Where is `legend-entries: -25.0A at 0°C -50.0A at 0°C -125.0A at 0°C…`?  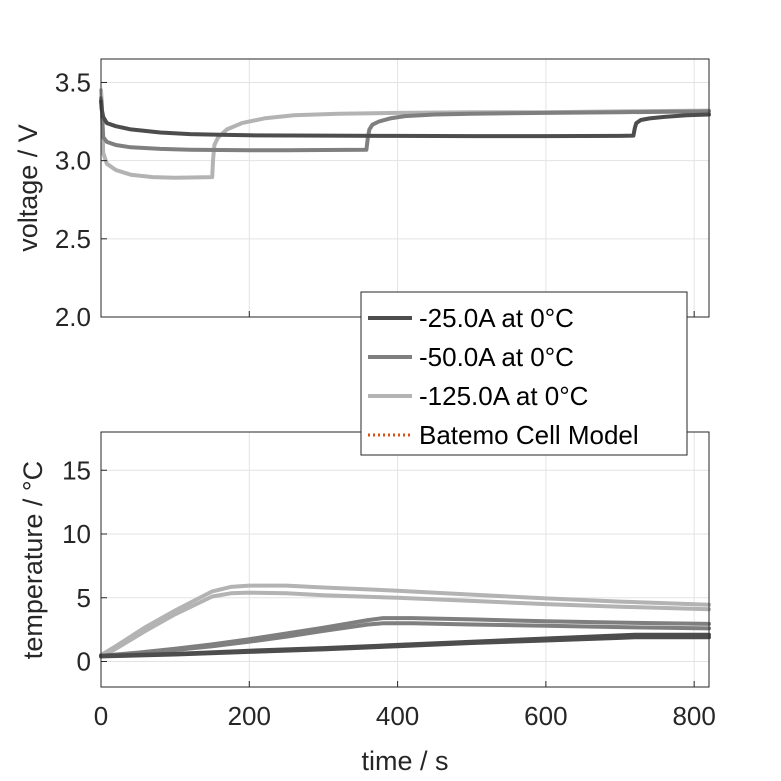 legend-entries: -25.0A at 0°C -50.0A at 0°C -125.0A at 0°C… is located at coordinates (503, 376).